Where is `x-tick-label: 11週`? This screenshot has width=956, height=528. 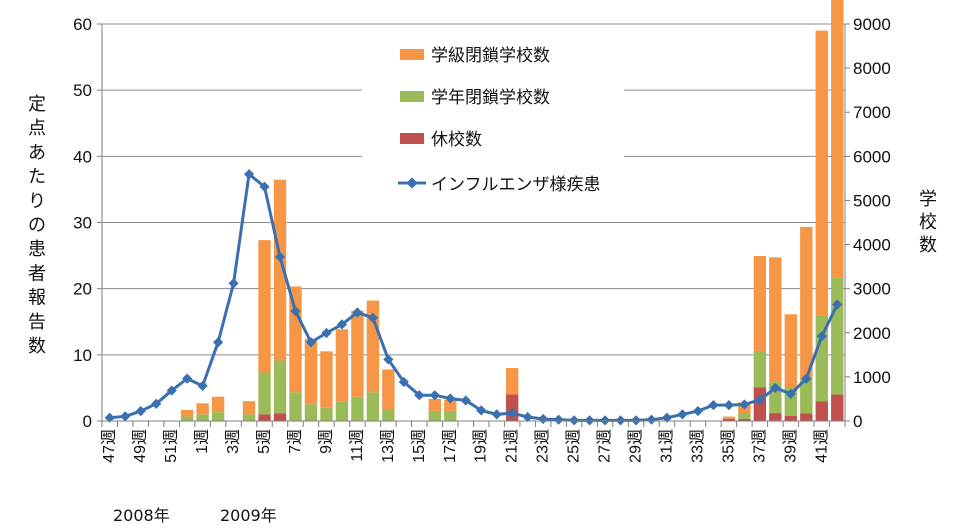
x-tick-label: 11週 is located at coordinates (357, 445).